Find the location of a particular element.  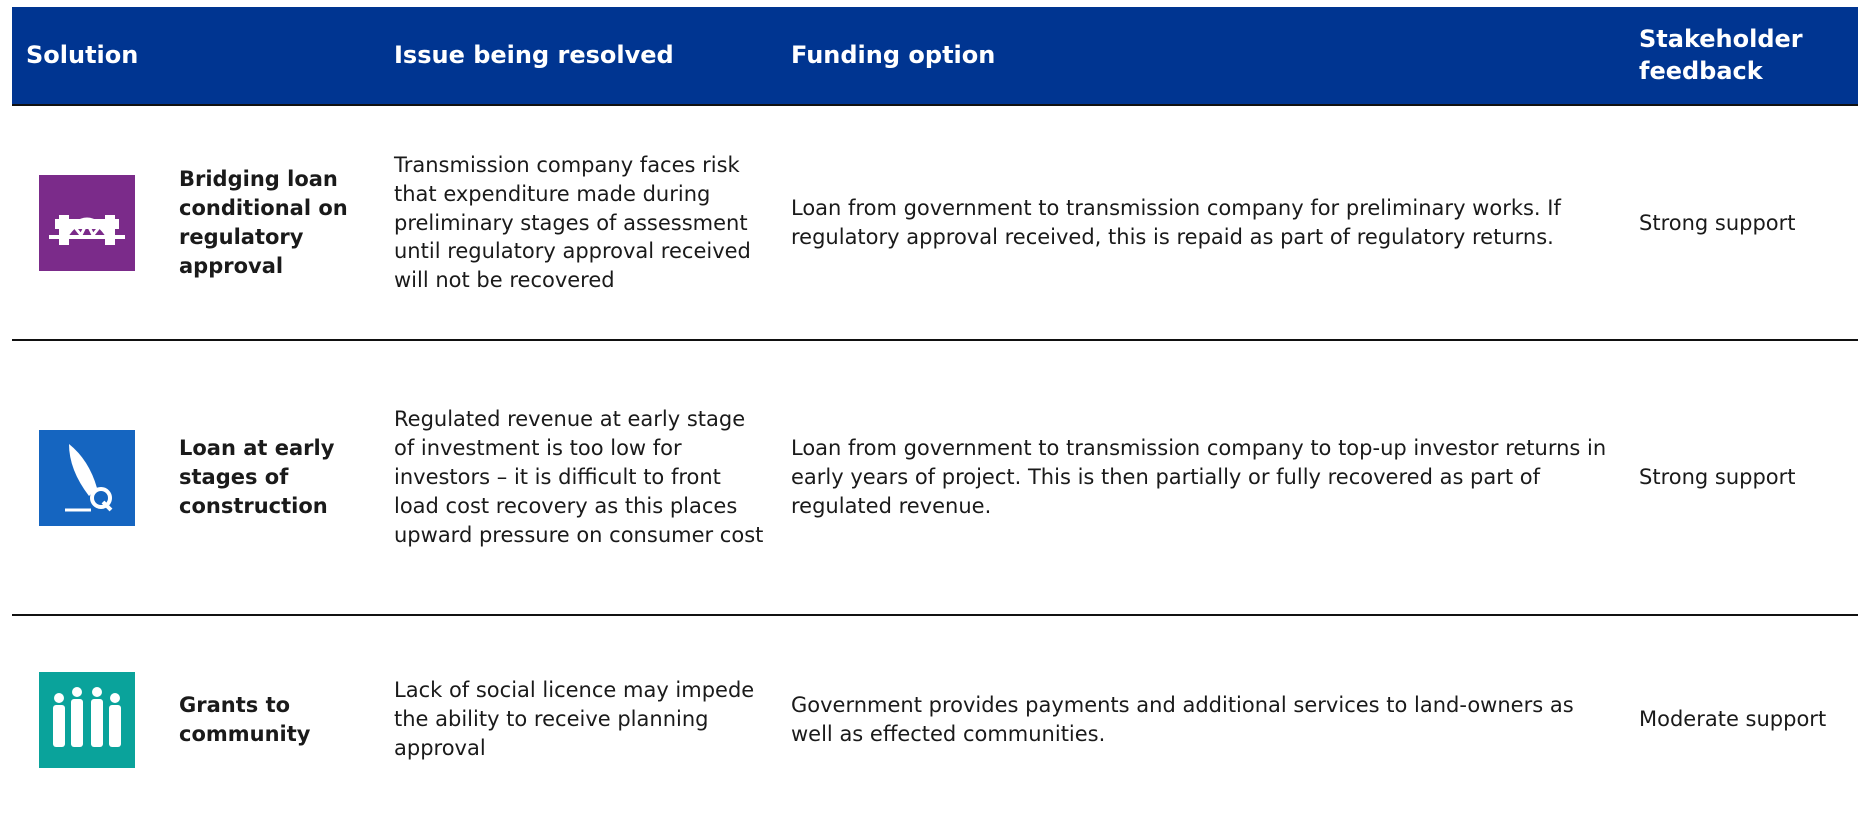

bridge-icon is located at coordinates (87, 223).